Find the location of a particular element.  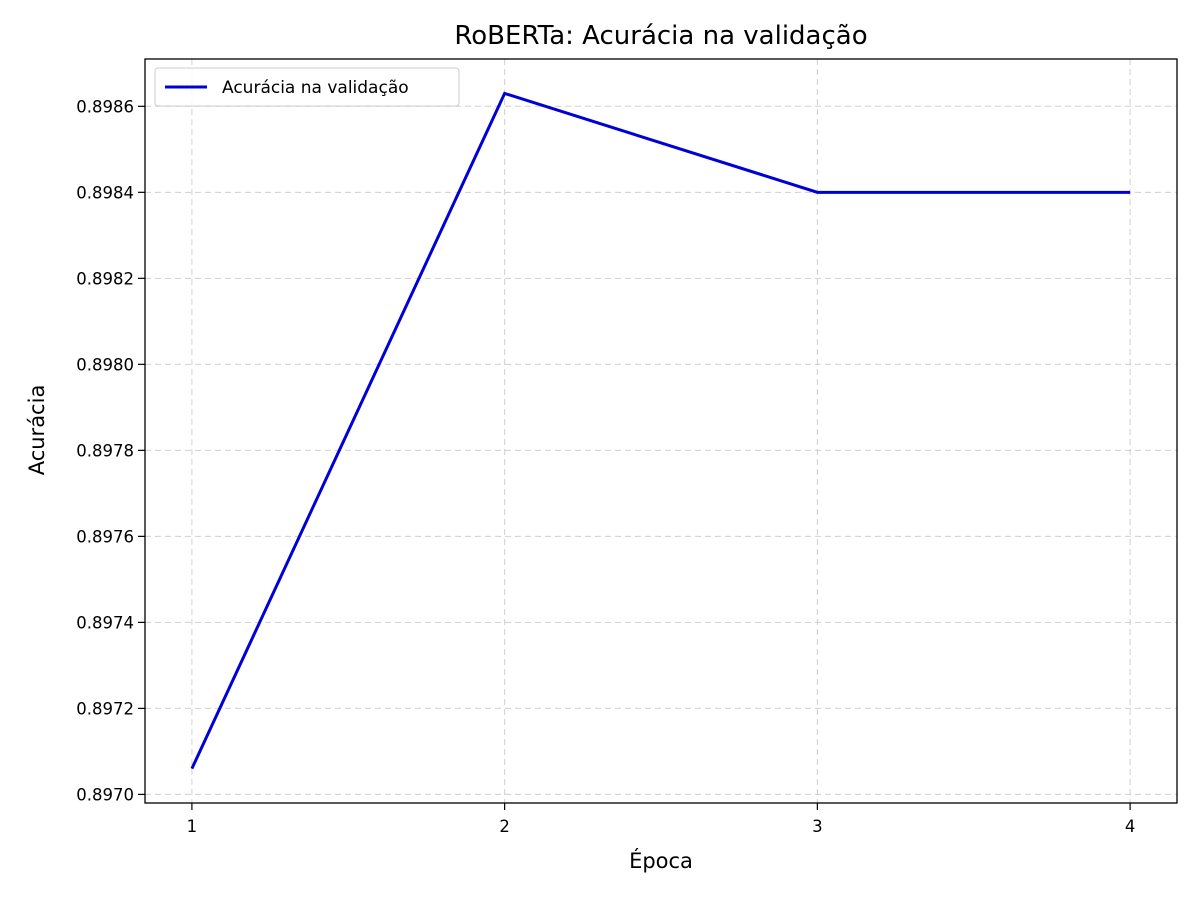

legend: Acurácia na validação is located at coordinates (307, 87).